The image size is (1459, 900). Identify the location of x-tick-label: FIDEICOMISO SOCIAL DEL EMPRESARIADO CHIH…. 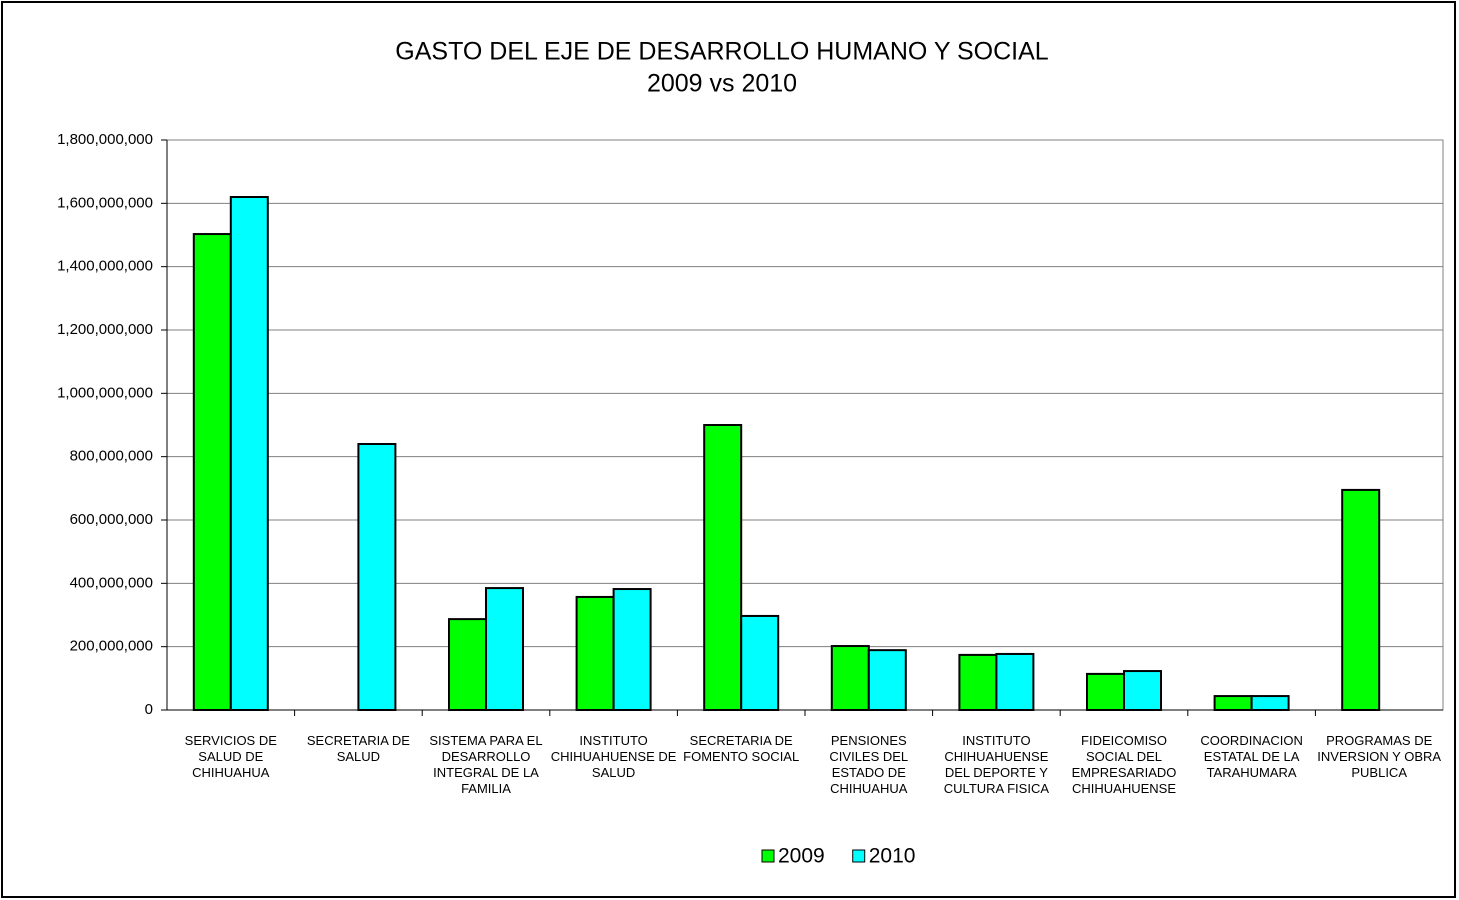
(1124, 764).